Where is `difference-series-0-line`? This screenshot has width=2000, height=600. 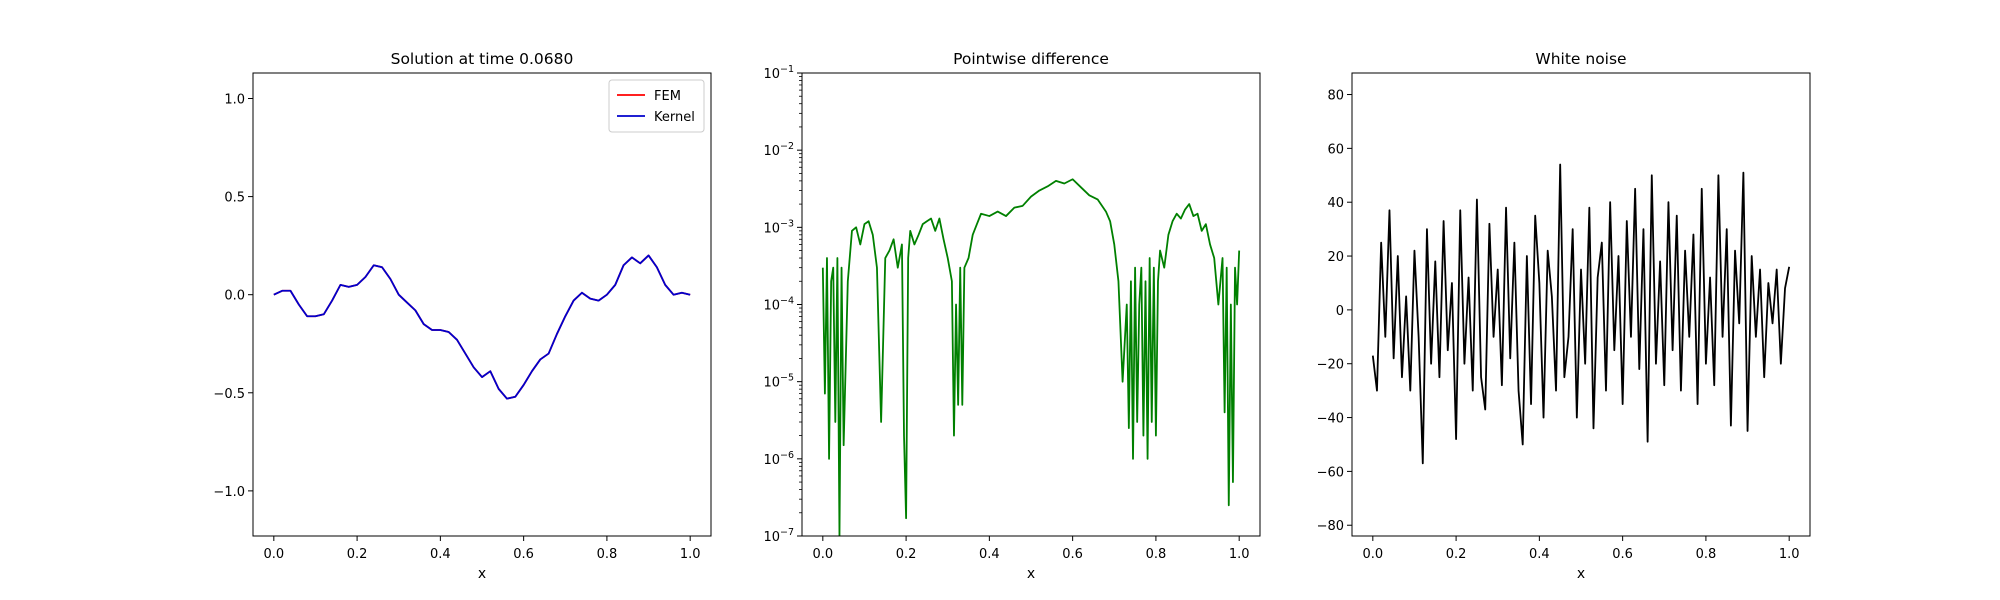 difference-series-0-line is located at coordinates (1031, 357).